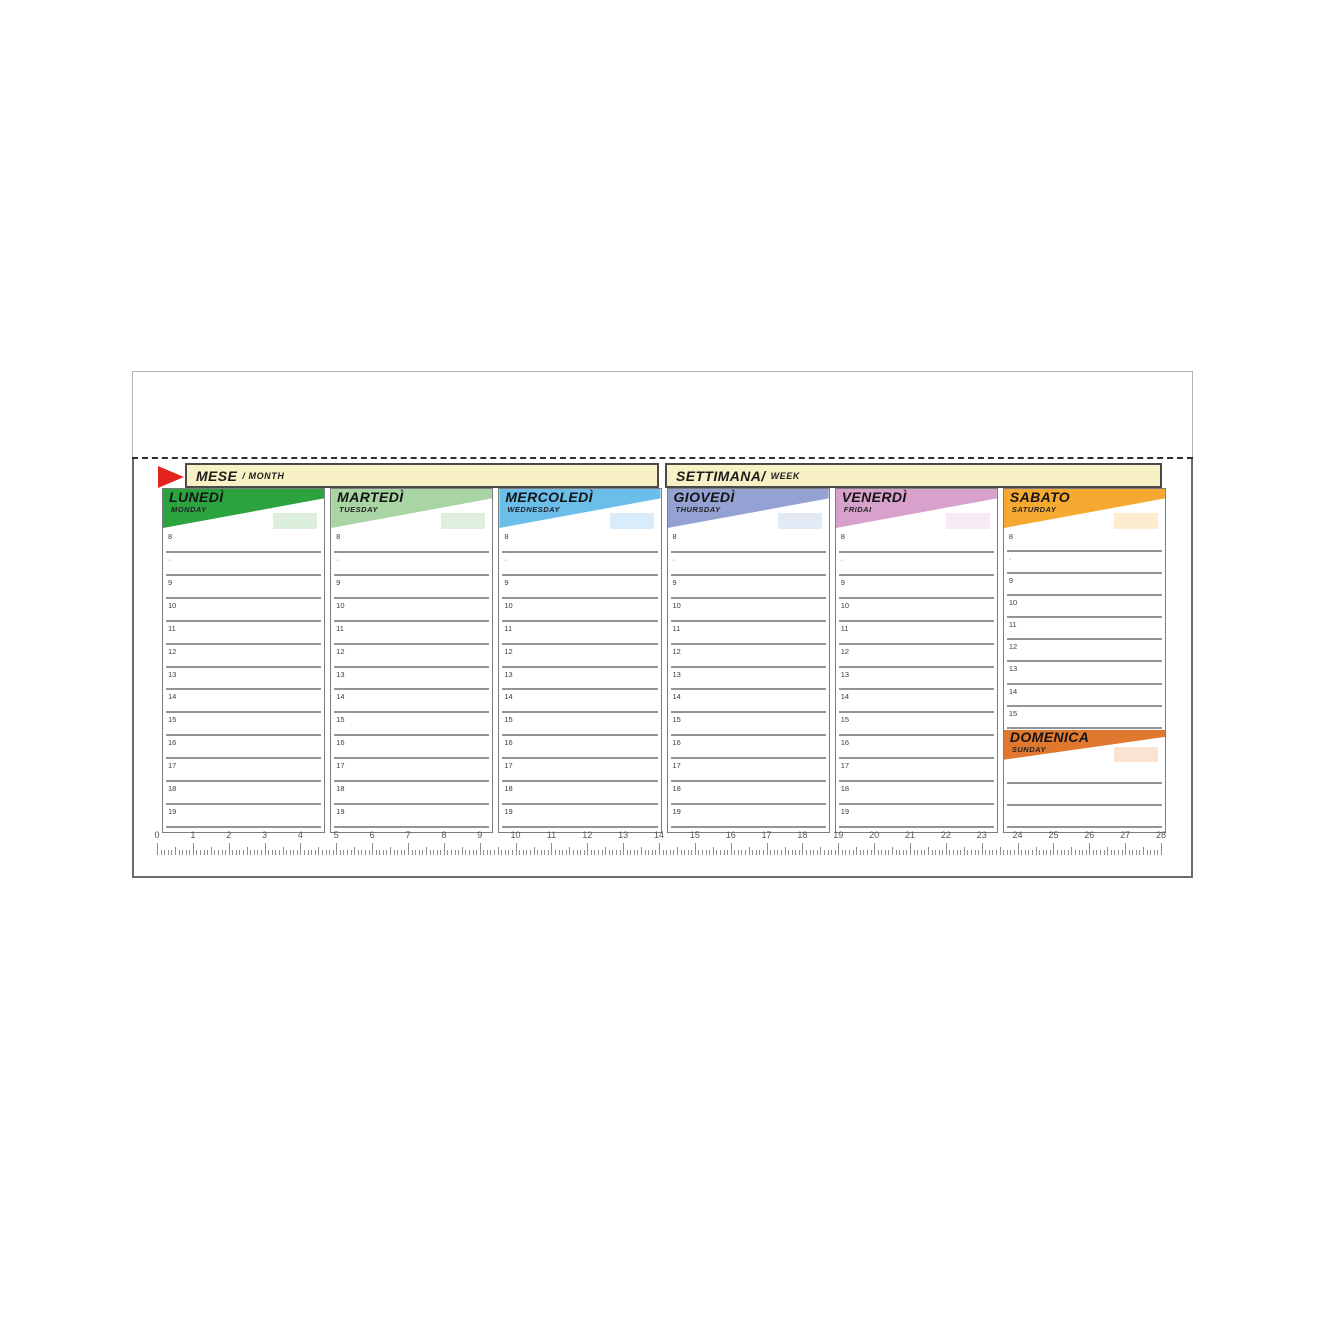 The width and height of the screenshot is (1339, 1339). What do you see at coordinates (674, 582) in the screenshot?
I see `hour-label: 9` at bounding box center [674, 582].